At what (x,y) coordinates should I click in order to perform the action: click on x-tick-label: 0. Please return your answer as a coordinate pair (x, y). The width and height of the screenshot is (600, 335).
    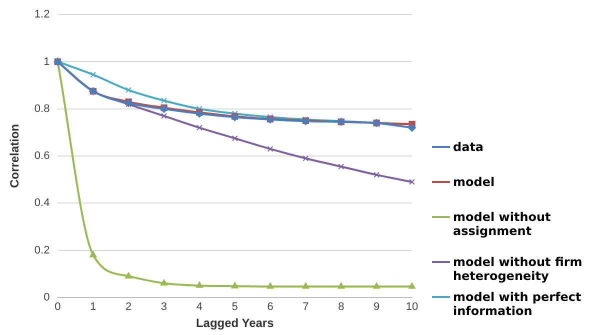
    Looking at the image, I should click on (57, 307).